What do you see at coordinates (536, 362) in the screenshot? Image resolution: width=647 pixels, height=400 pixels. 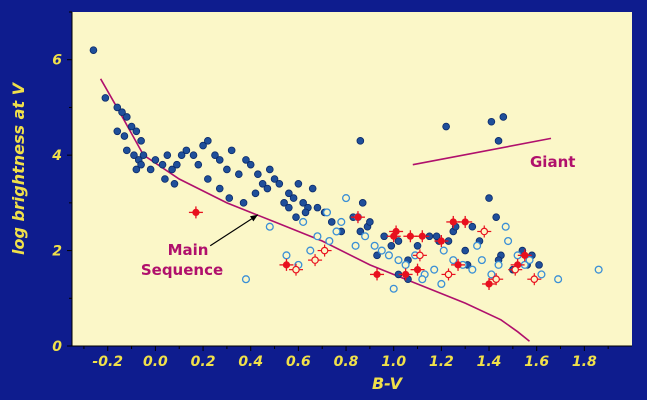 I see `x-tick-label: 1.6` at bounding box center [536, 362].